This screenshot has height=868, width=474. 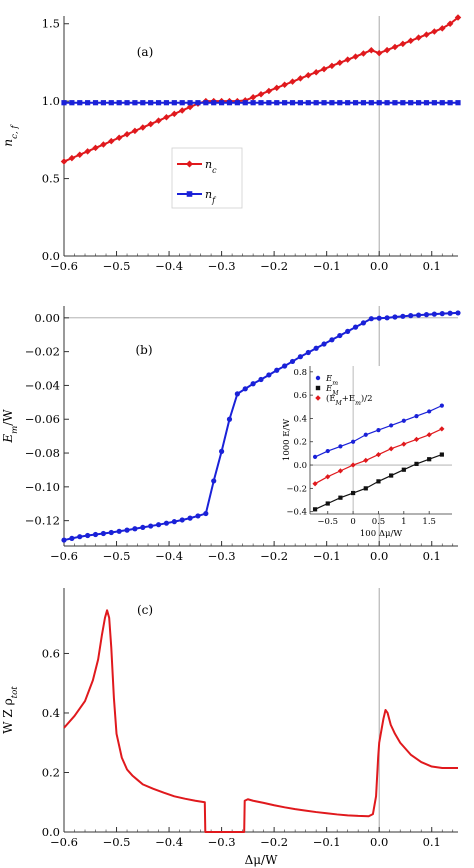 I want to click on inset-background, so click(x=381, y=440).